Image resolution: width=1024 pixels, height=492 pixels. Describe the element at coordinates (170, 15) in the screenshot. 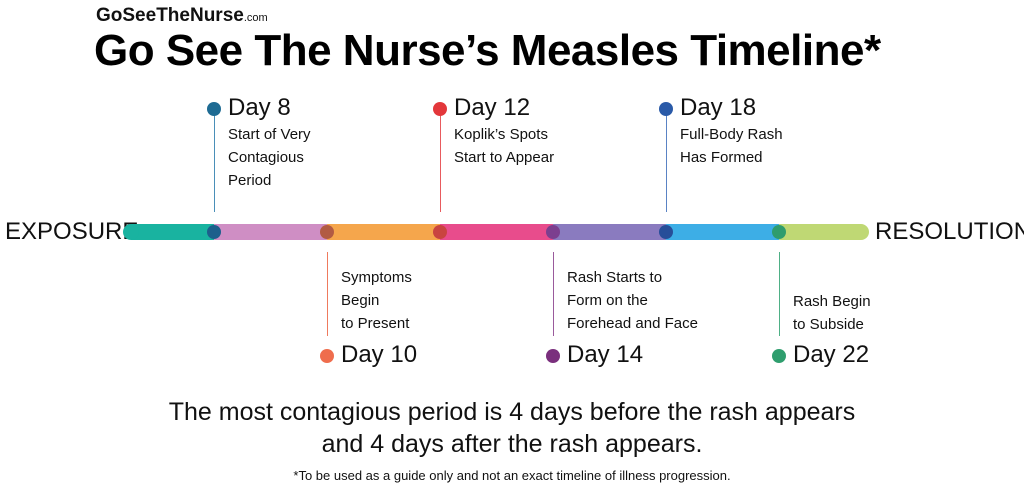

I see `brand-name: GoSeeTheNurse` at that location.